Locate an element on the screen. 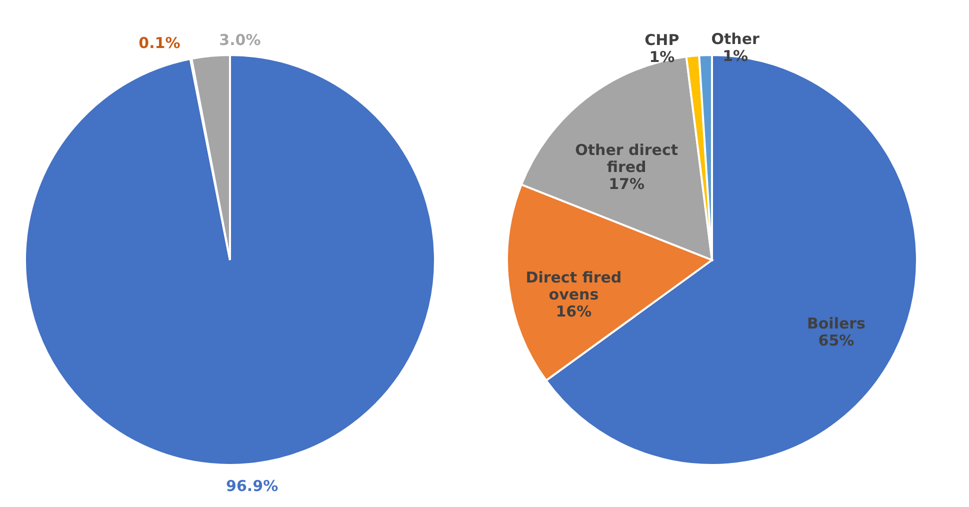 The width and height of the screenshot is (969, 507). data-label: 96.9% is located at coordinates (252, 485).